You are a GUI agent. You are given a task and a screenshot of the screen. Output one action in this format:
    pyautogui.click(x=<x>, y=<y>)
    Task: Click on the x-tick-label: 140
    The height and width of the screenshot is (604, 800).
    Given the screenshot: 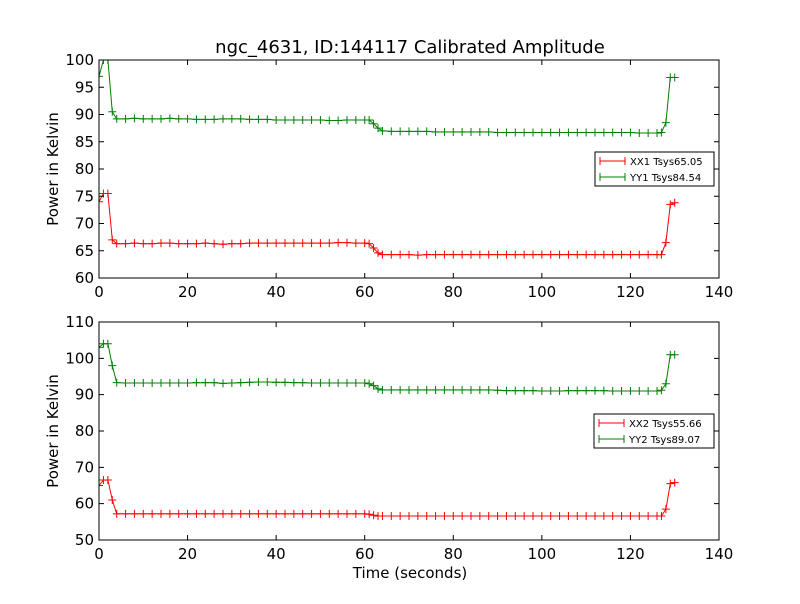 What is the action you would take?
    pyautogui.click(x=719, y=292)
    